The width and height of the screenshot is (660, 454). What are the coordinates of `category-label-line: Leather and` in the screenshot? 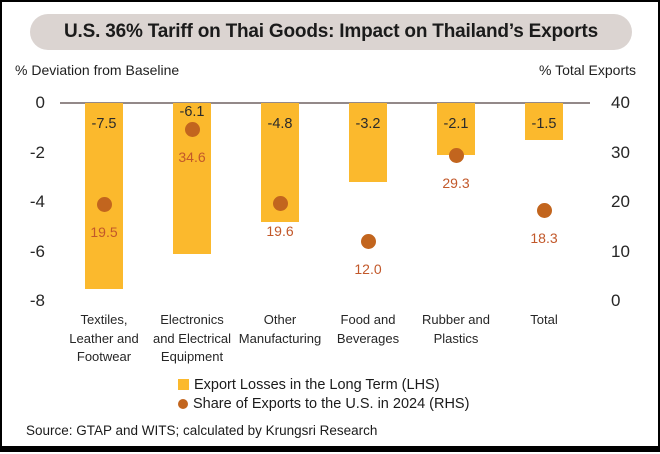 It's located at (104, 338).